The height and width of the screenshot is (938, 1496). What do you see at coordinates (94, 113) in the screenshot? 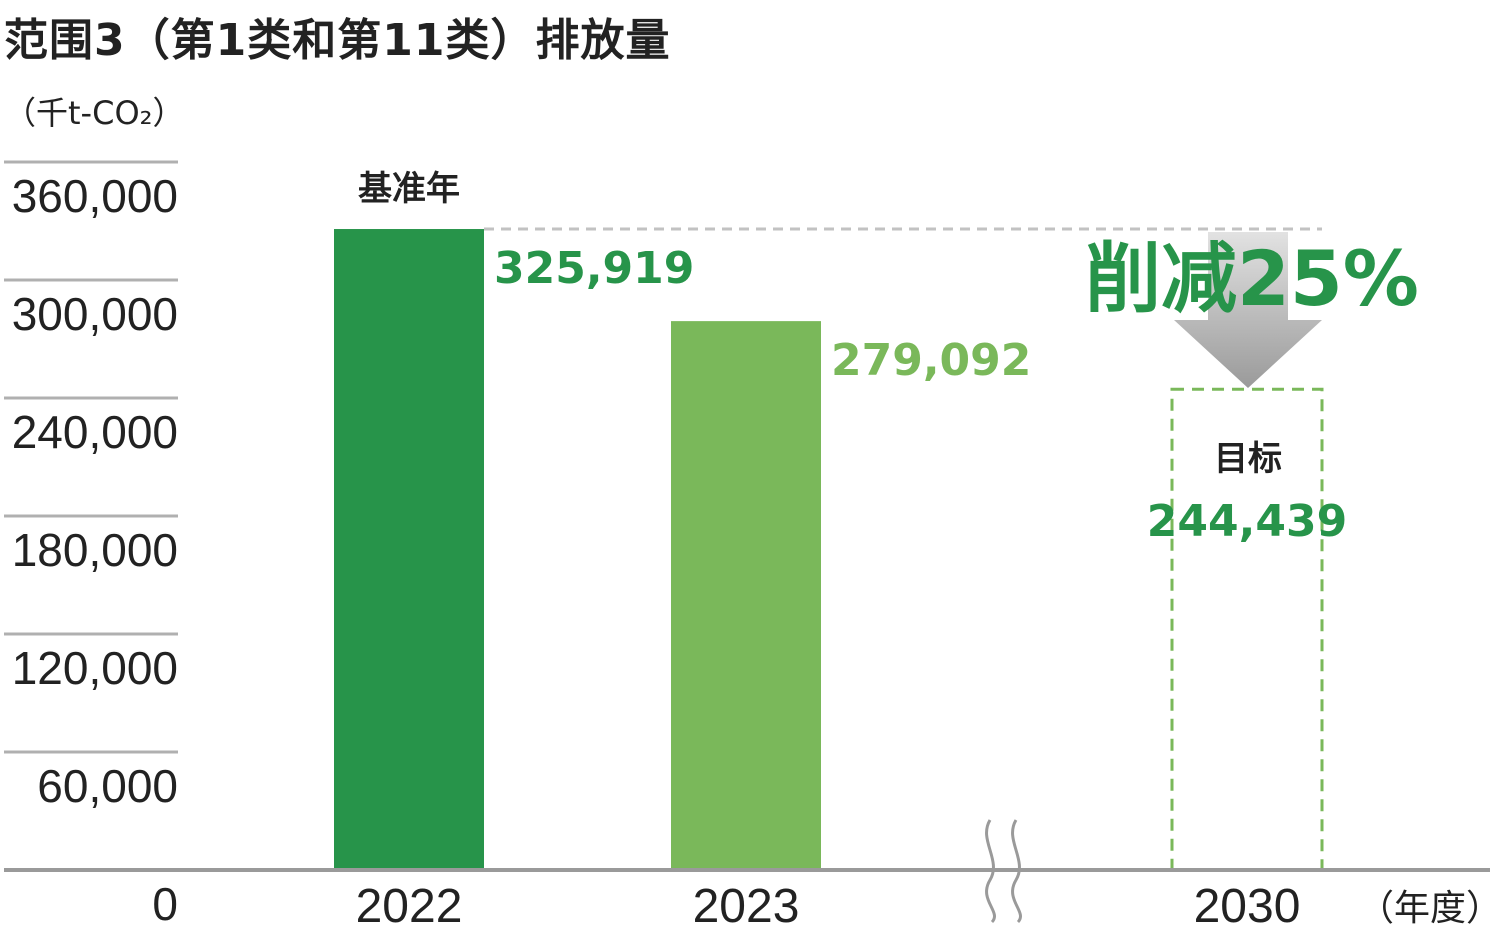
I see `y-axis-unit-label: （千t-CO₂）` at bounding box center [94, 113].